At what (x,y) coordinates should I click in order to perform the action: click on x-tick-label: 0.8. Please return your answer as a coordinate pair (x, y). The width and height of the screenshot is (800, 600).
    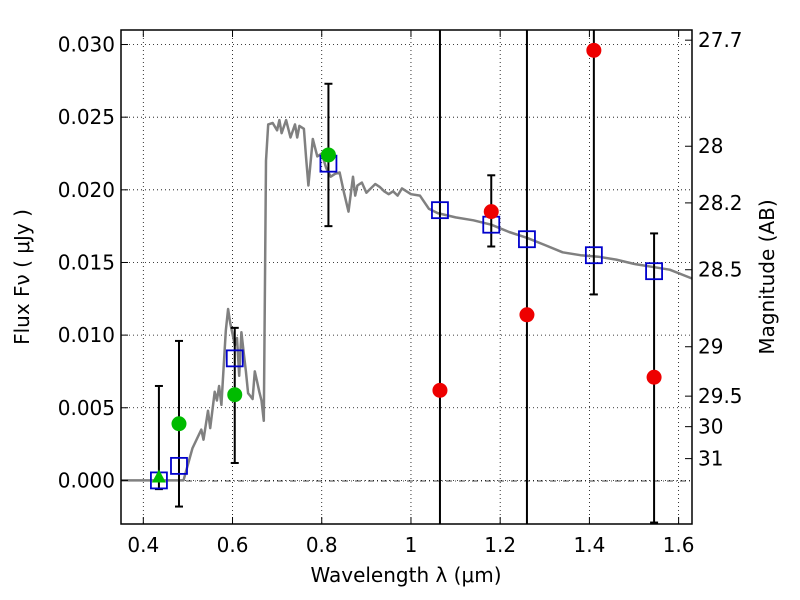
    Looking at the image, I should click on (322, 545).